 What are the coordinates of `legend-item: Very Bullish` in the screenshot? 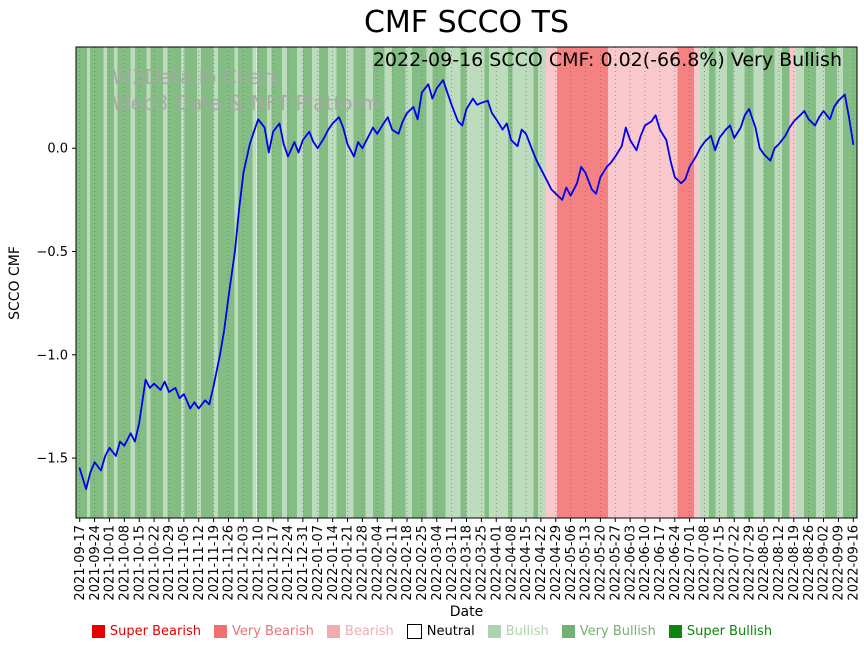 It's located at (608, 631).